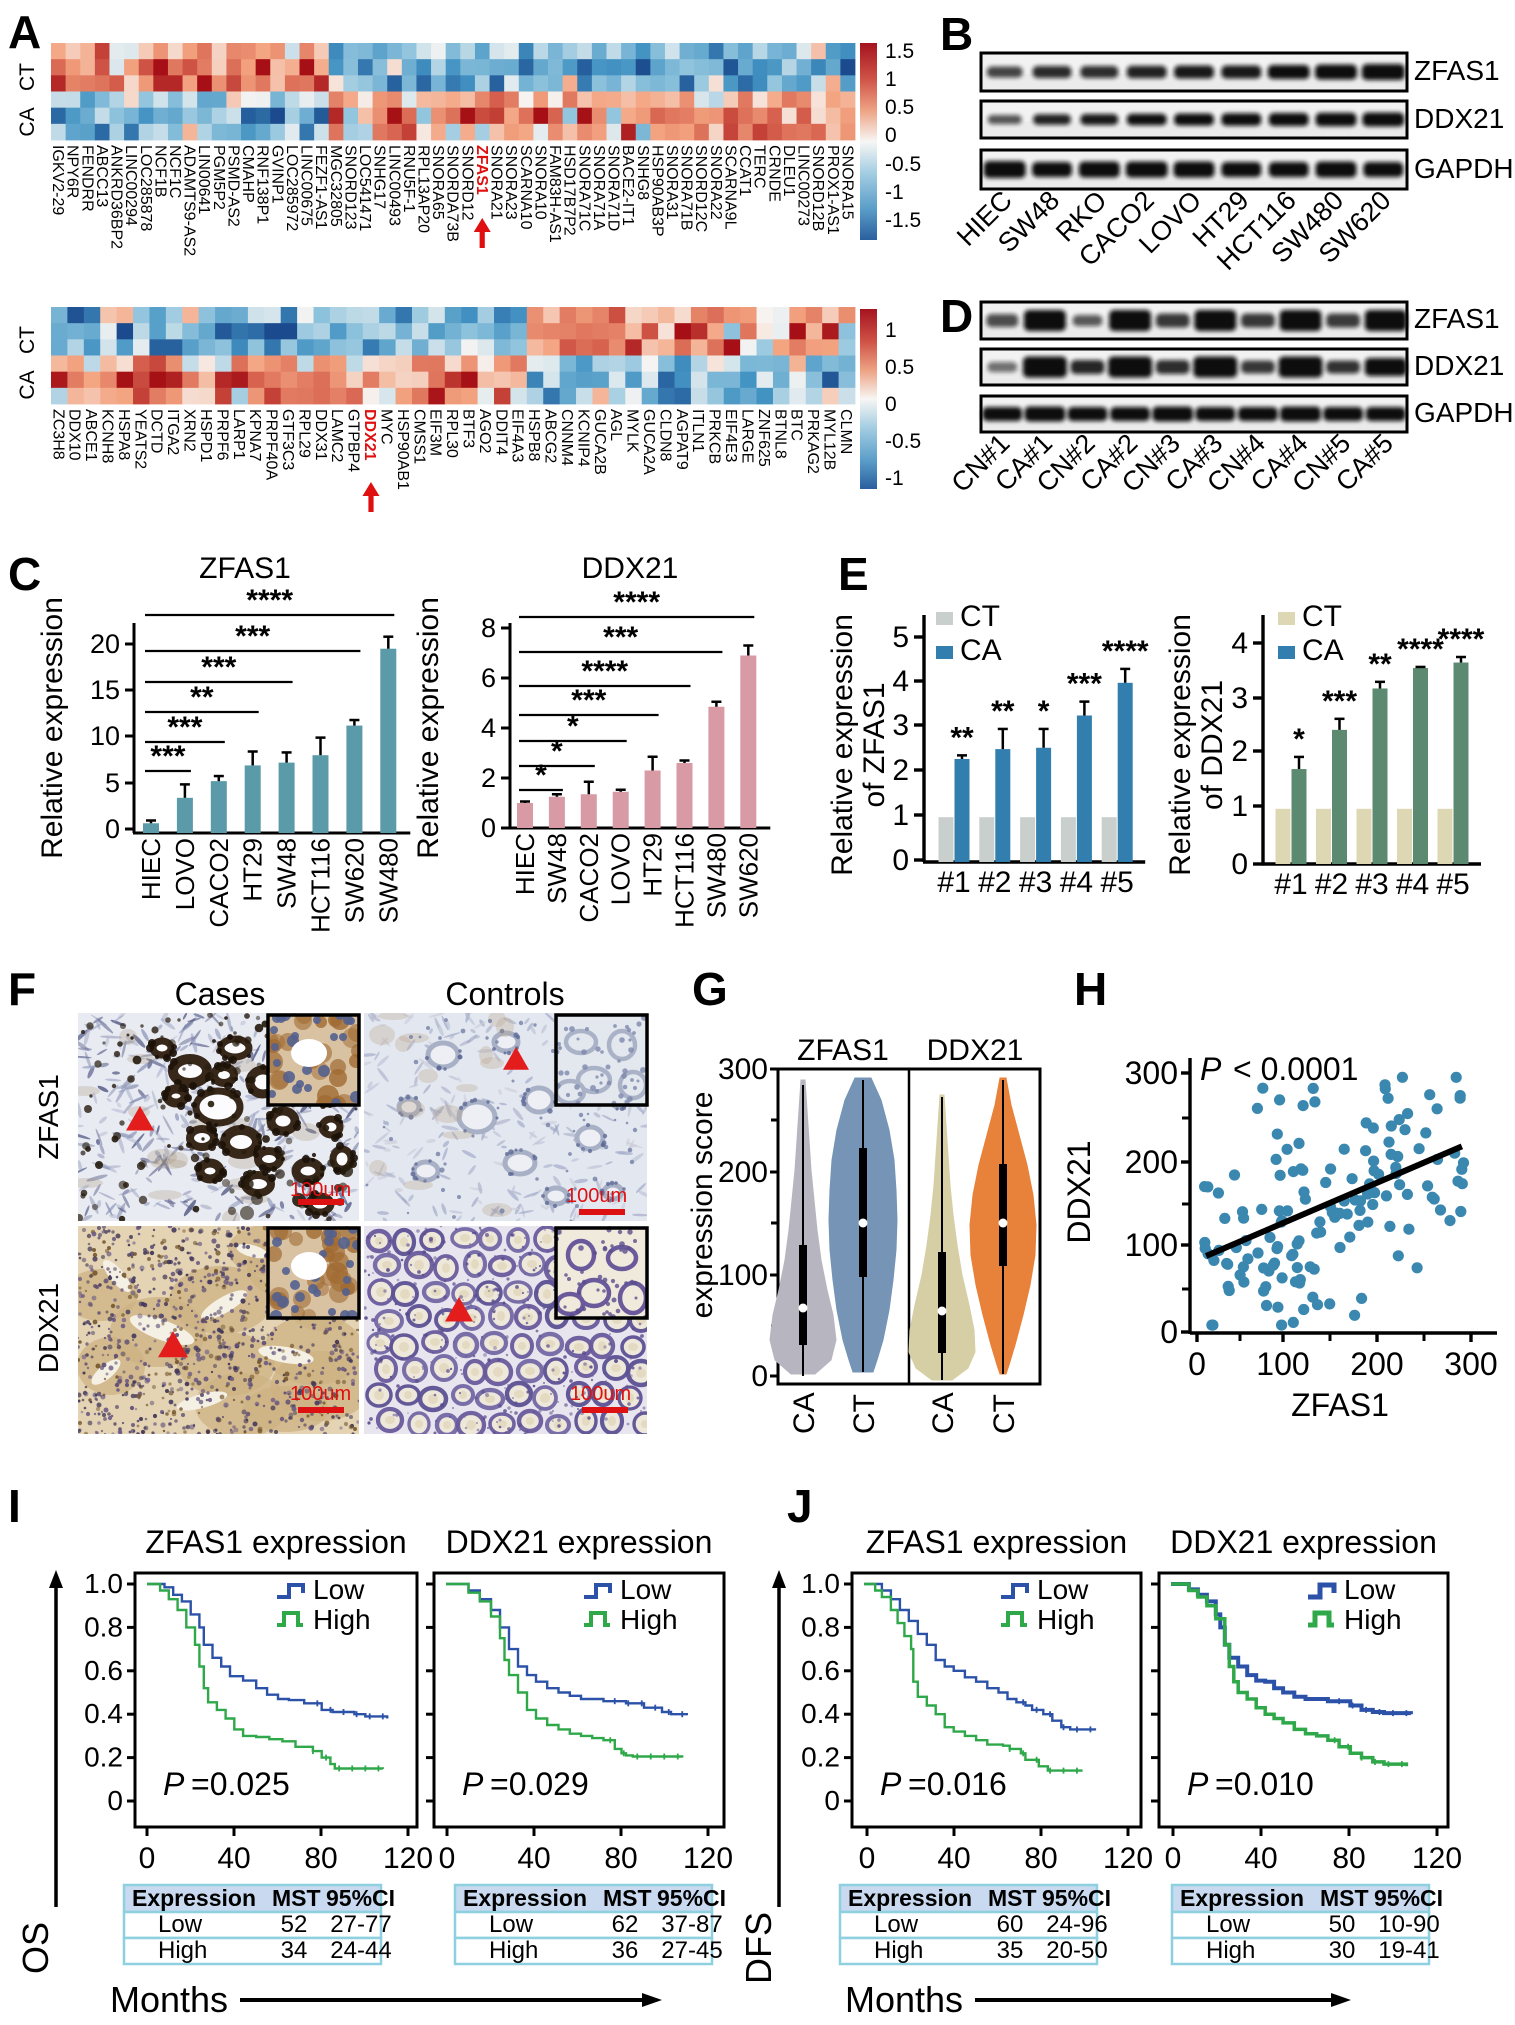 This screenshot has height=2025, width=1515. Describe the element at coordinates (221, 435) in the screenshot. I see `svg-text: PRPF6` at that location.